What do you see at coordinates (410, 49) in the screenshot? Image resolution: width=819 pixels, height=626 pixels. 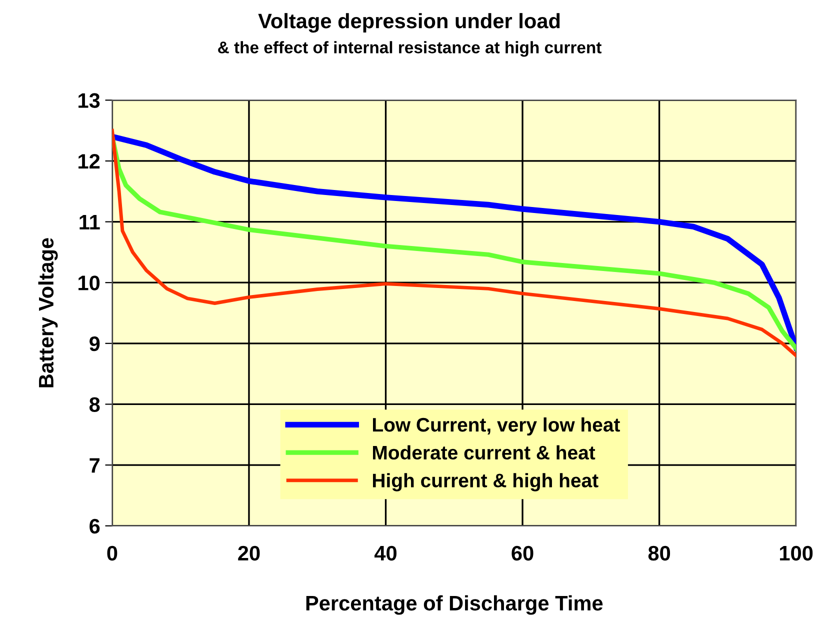 I see `chart-subtitle: & the effect of internal resistance at high current` at bounding box center [410, 49].